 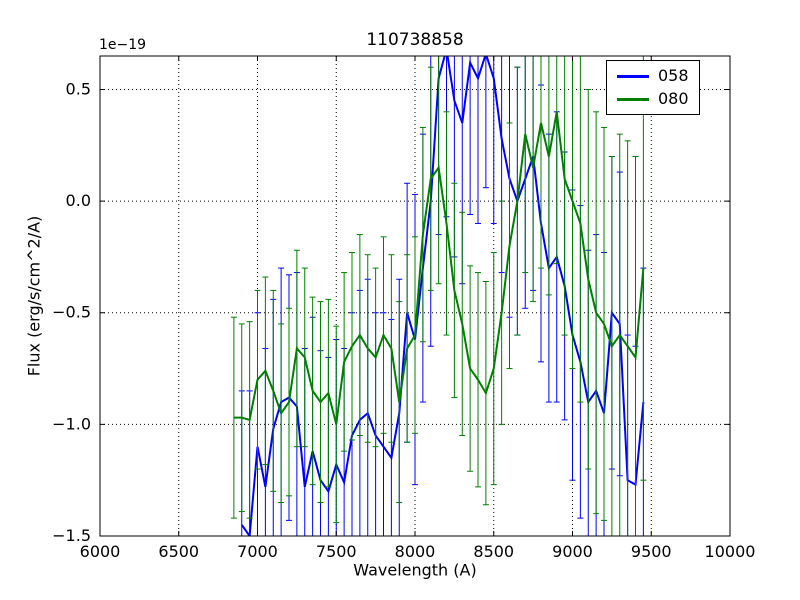 What do you see at coordinates (71, 312) in the screenshot?
I see `y-tick-label: −0.5` at bounding box center [71, 312].